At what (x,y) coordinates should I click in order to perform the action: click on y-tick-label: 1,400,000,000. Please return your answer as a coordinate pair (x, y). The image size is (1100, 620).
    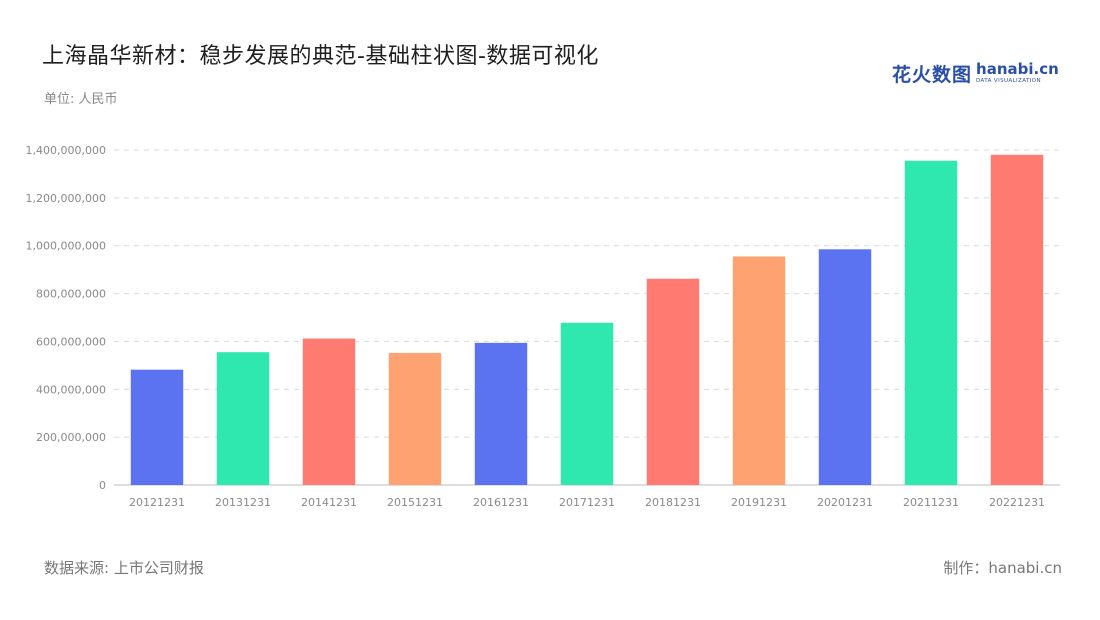
    Looking at the image, I should click on (66, 150).